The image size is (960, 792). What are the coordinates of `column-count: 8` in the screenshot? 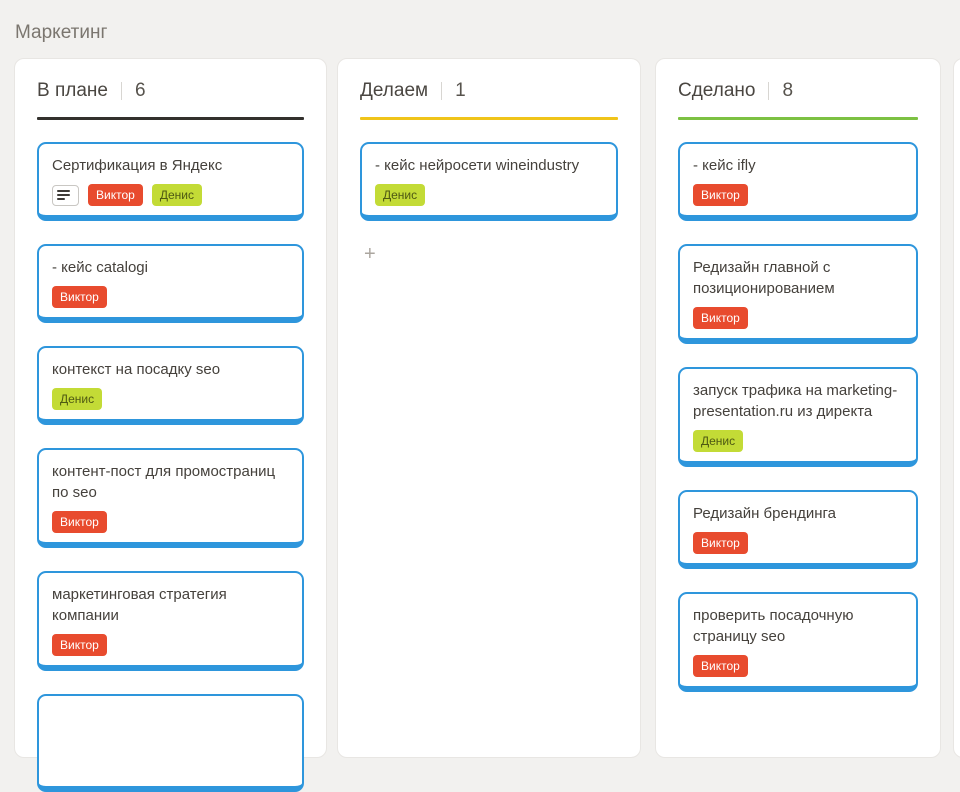 It's located at (788, 90).